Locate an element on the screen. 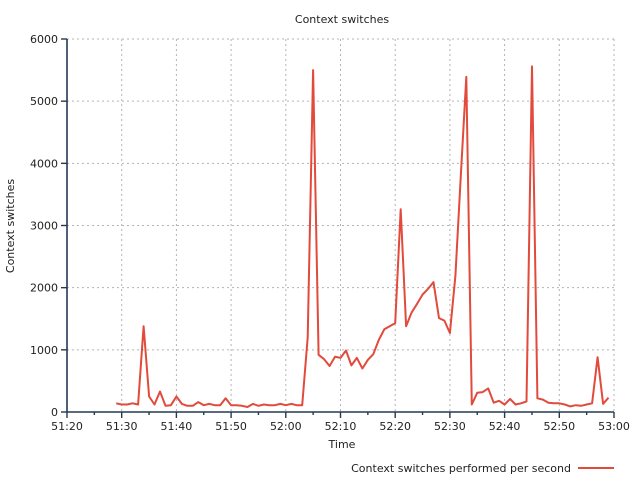 The height and width of the screenshot is (484, 640). x-tick-label: 51:20 is located at coordinates (67, 426).